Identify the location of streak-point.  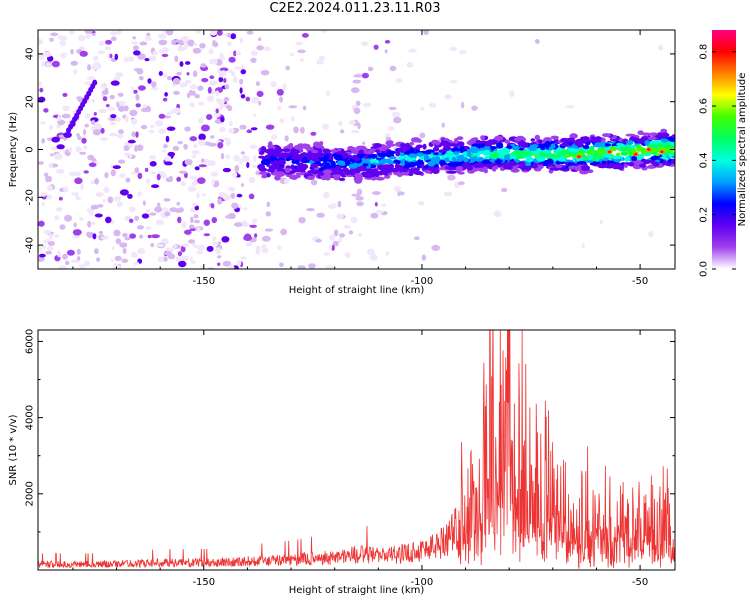
(95, 82).